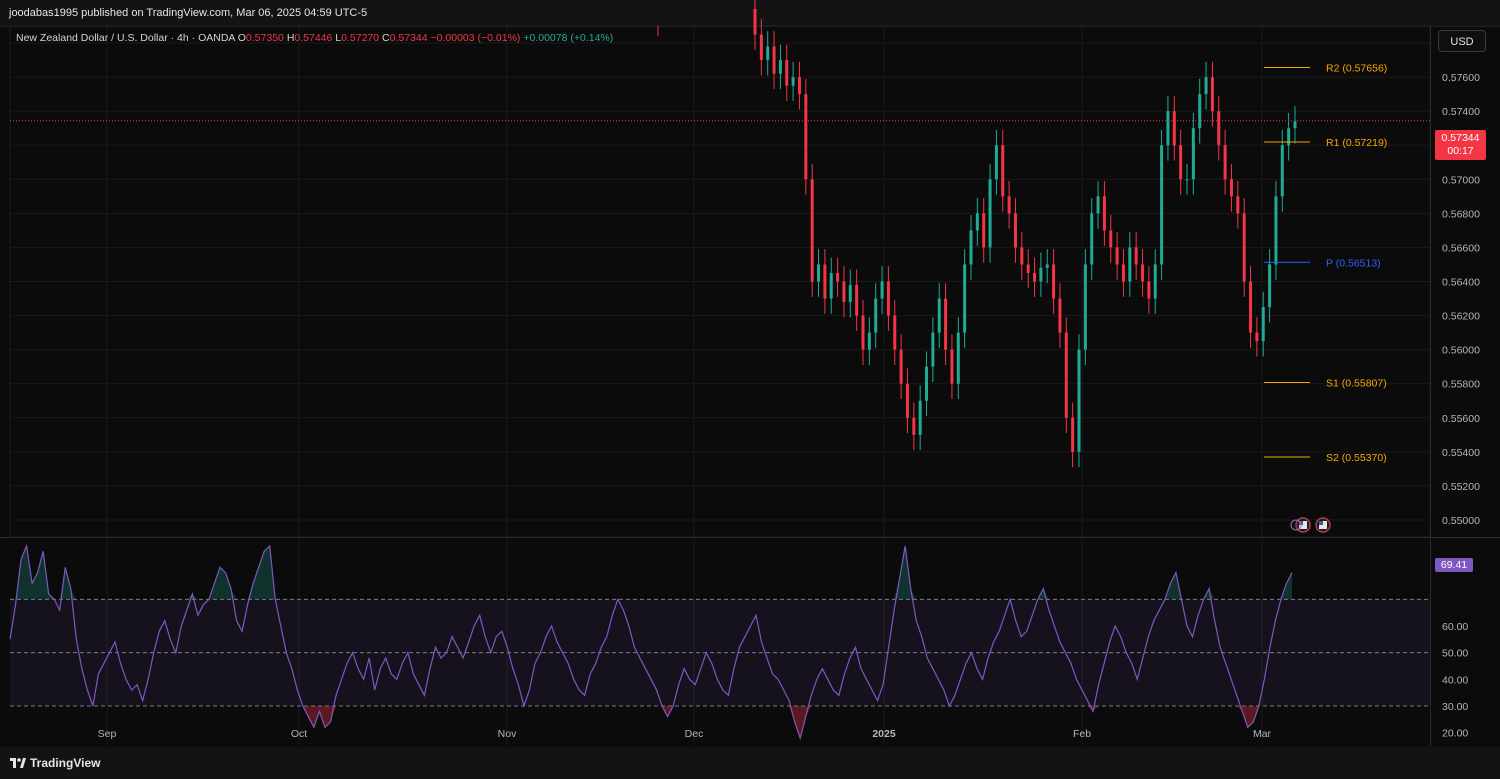 This screenshot has width=1500, height=779. Describe the element at coordinates (1460, 138) in the screenshot. I see `current-price-value: 0.57344` at that location.